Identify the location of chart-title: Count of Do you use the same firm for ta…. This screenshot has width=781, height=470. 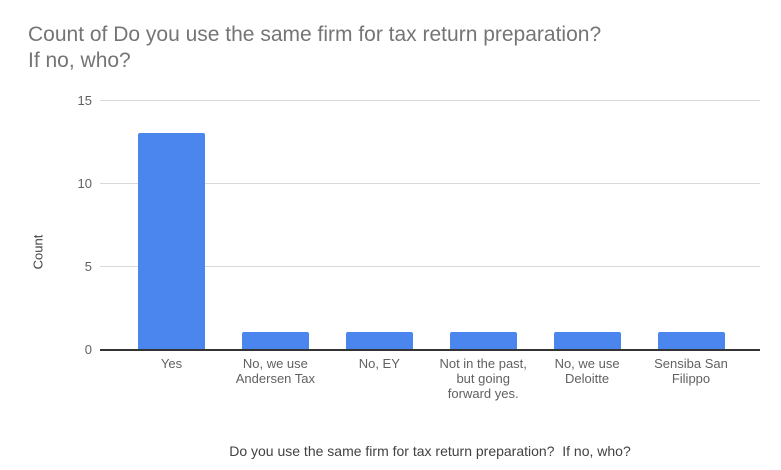
(398, 48).